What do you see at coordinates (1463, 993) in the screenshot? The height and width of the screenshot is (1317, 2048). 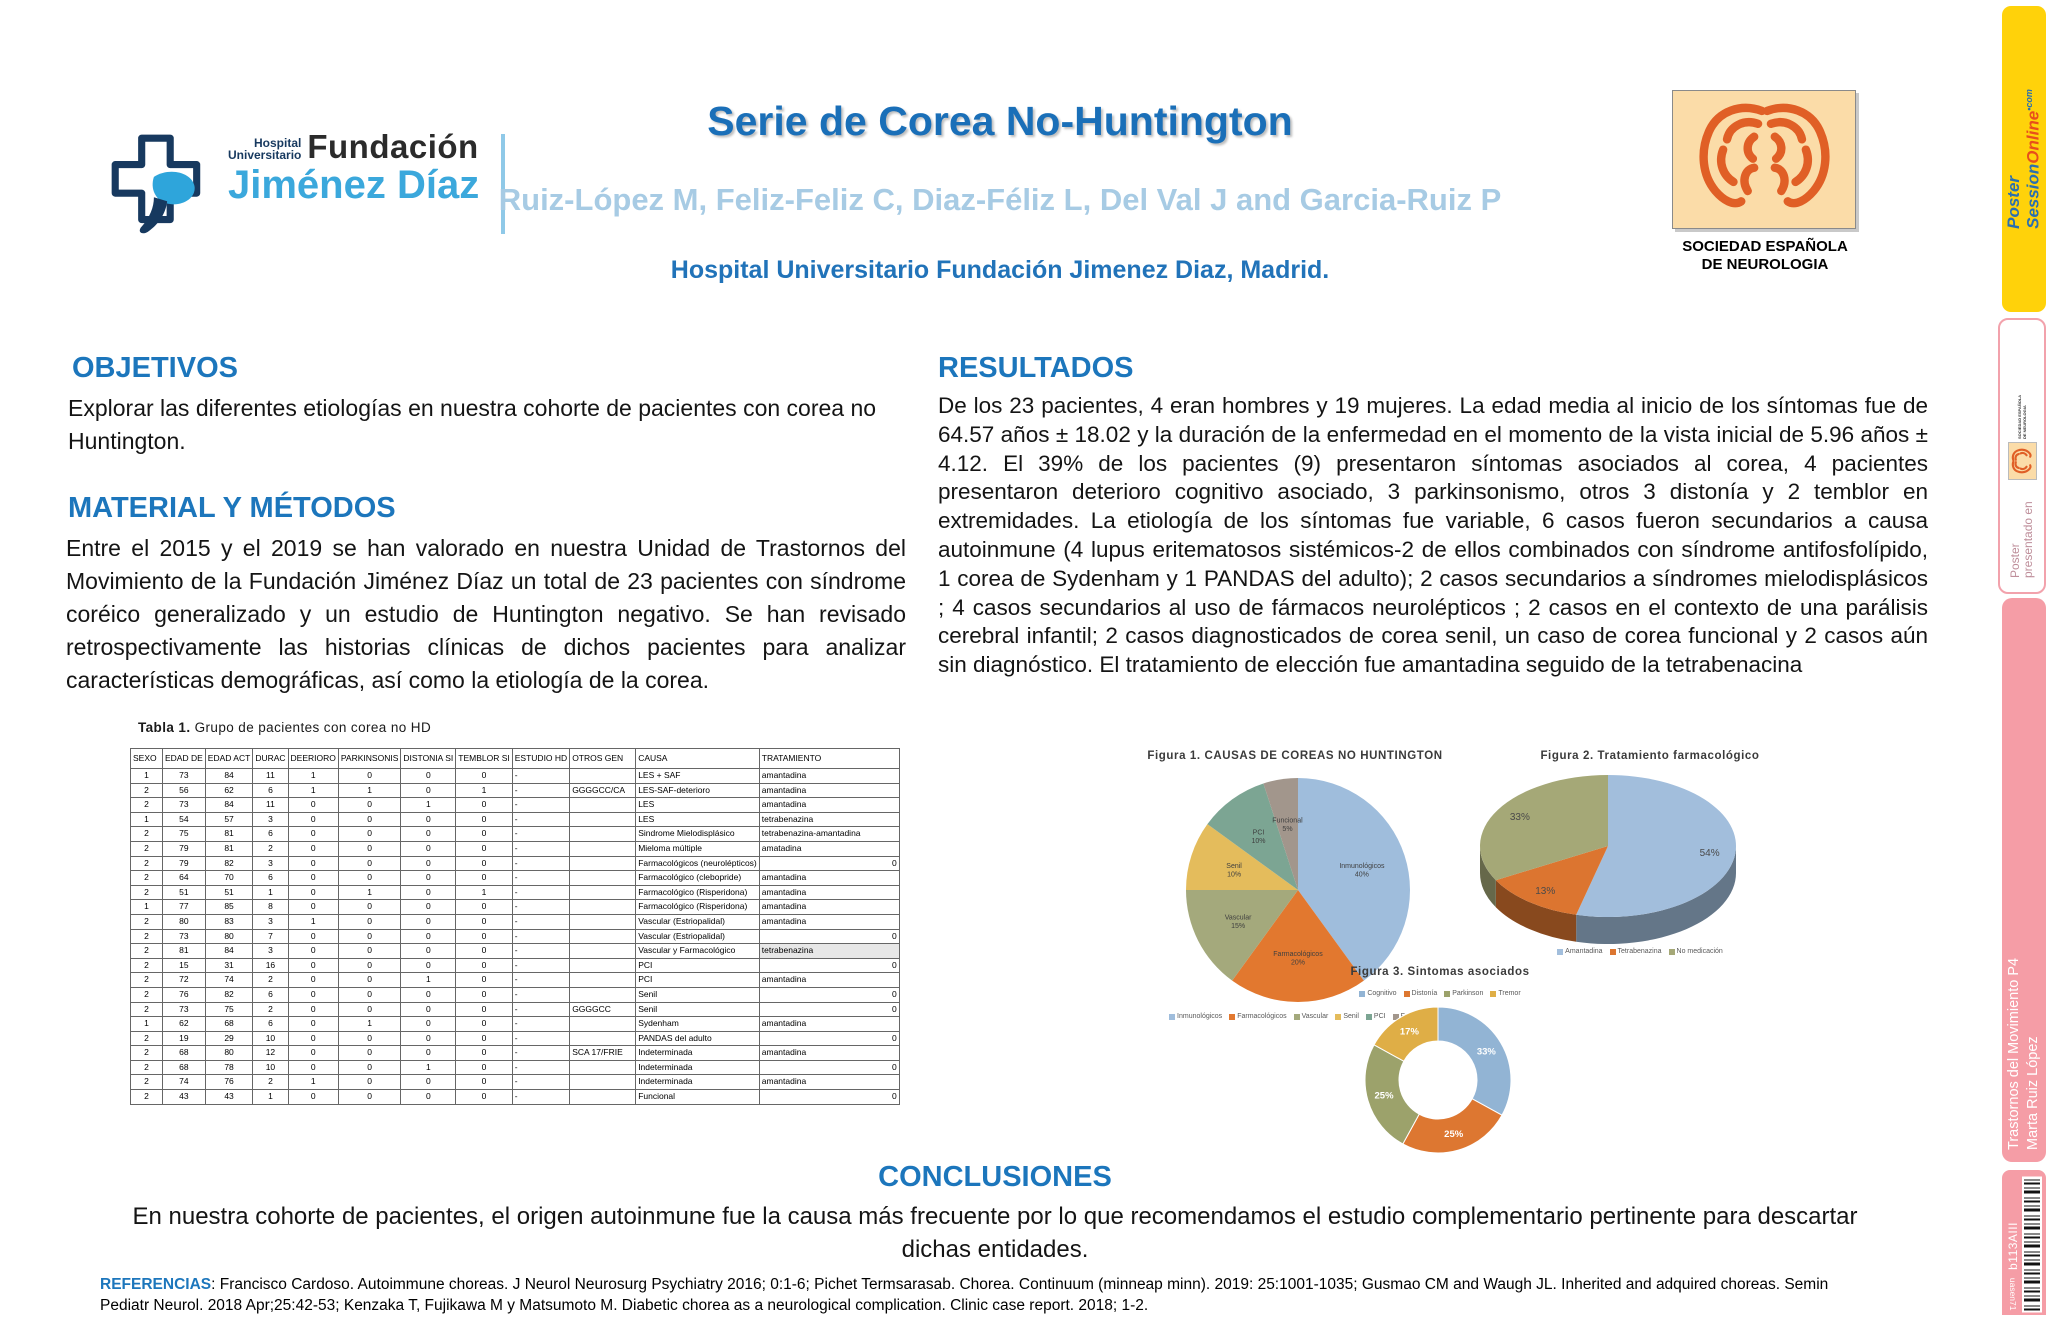 I see `legend-item: Parkinson` at bounding box center [1463, 993].